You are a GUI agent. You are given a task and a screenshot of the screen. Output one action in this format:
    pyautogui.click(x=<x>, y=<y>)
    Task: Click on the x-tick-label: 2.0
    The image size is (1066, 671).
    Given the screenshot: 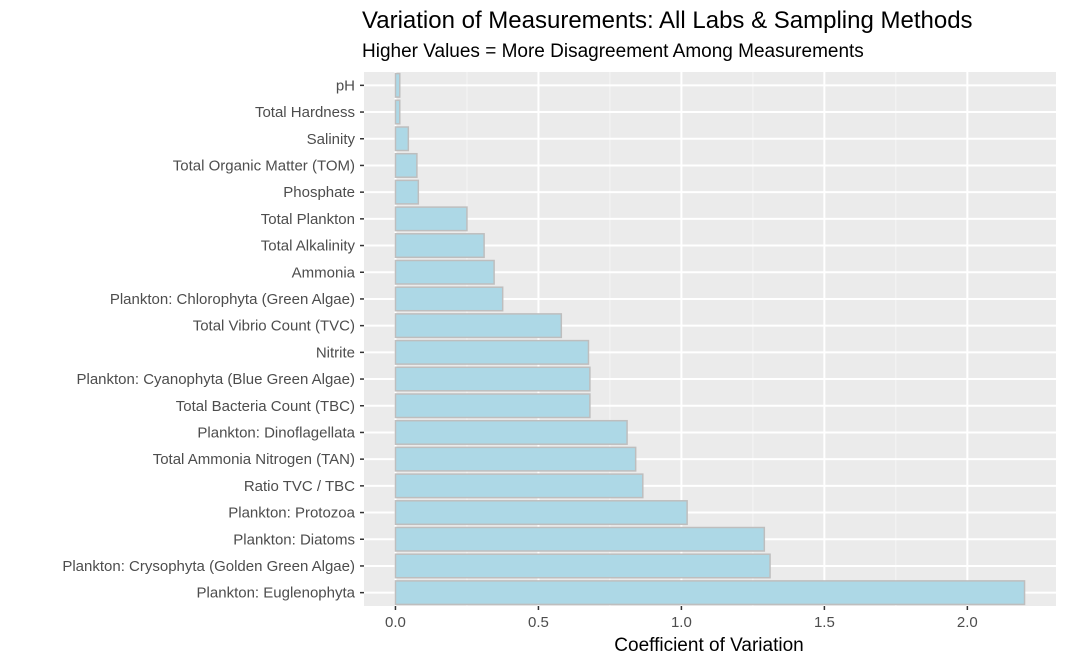 What is the action you would take?
    pyautogui.click(x=967, y=622)
    